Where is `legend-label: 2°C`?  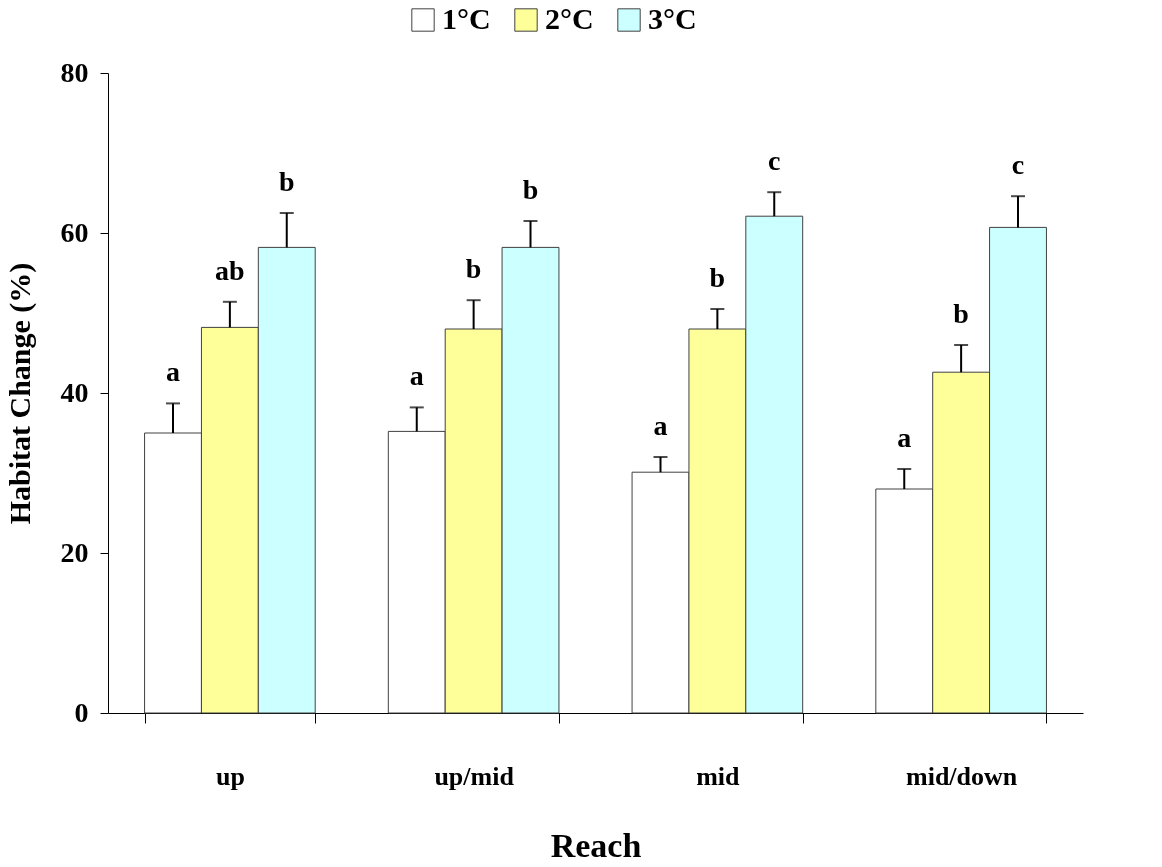 legend-label: 2°C is located at coordinates (569, 18).